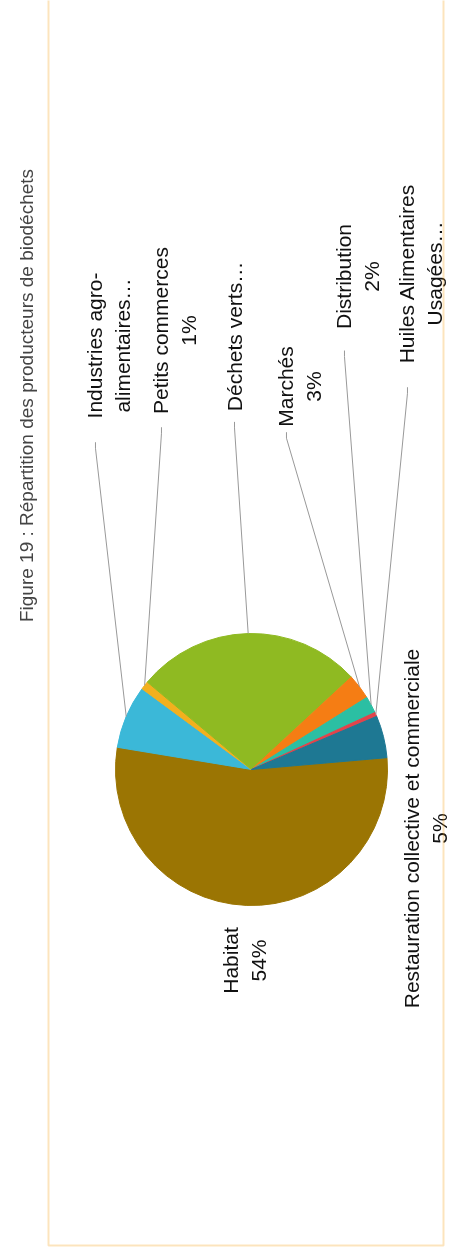  Describe the element at coordinates (343, 276) in the screenshot. I see `slice-label: Distribution` at that location.